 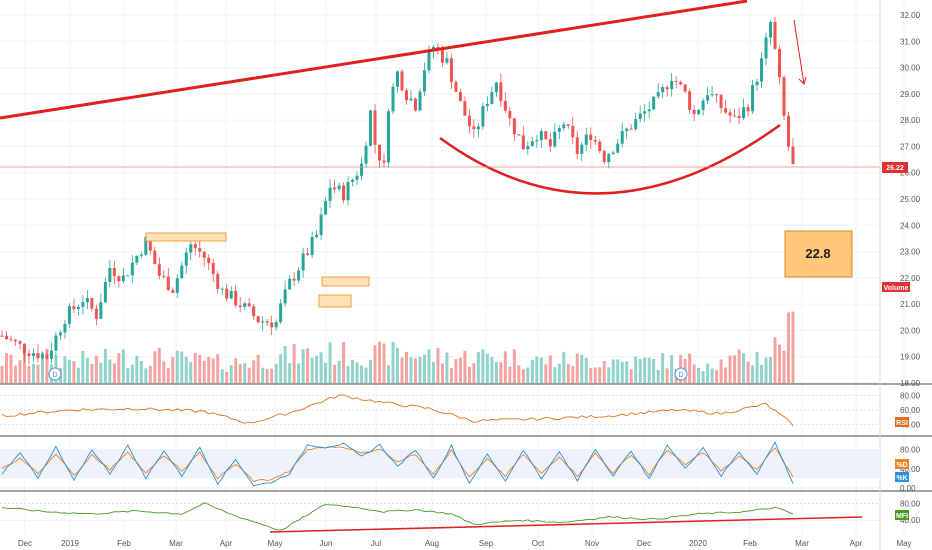 I want to click on time-tick-label: Nov, so click(x=592, y=543).